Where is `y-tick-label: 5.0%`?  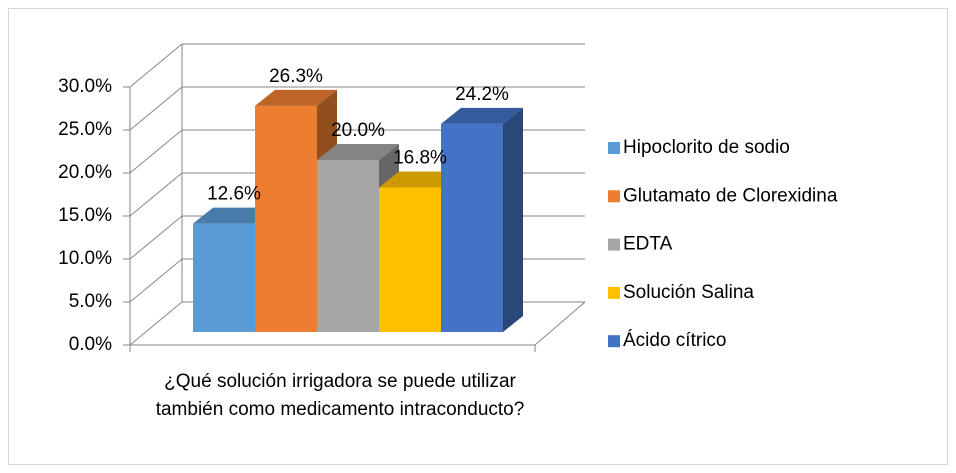
y-tick-label: 5.0% is located at coordinates (90, 301).